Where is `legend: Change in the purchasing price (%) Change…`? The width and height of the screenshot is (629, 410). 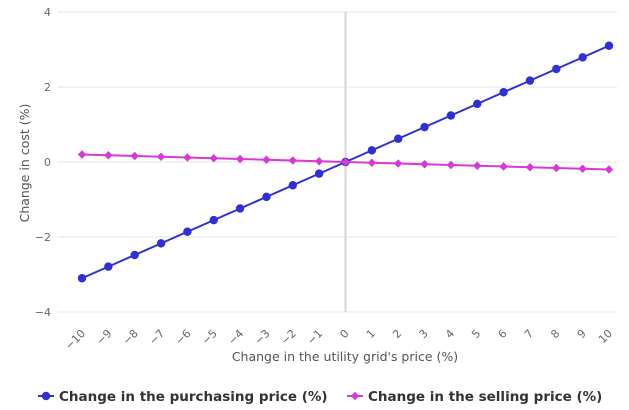 legend: Change in the purchasing price (%) Change… is located at coordinates (320, 397).